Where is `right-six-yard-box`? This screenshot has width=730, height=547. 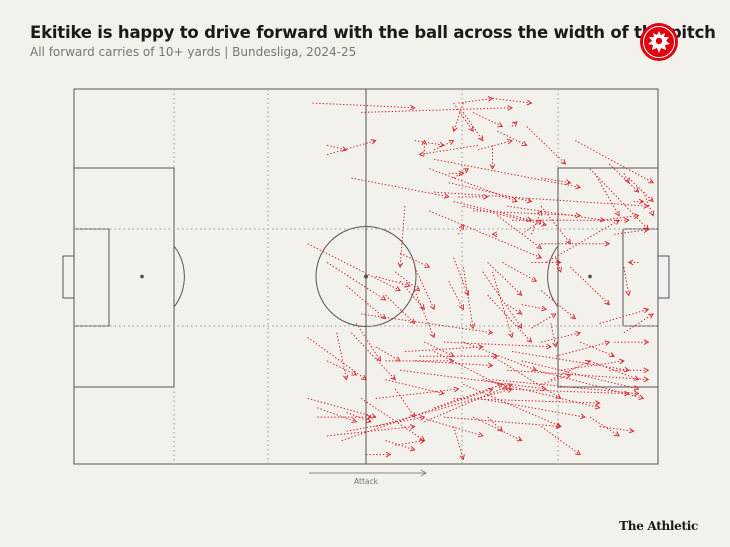 right-six-yard-box is located at coordinates (640, 277).